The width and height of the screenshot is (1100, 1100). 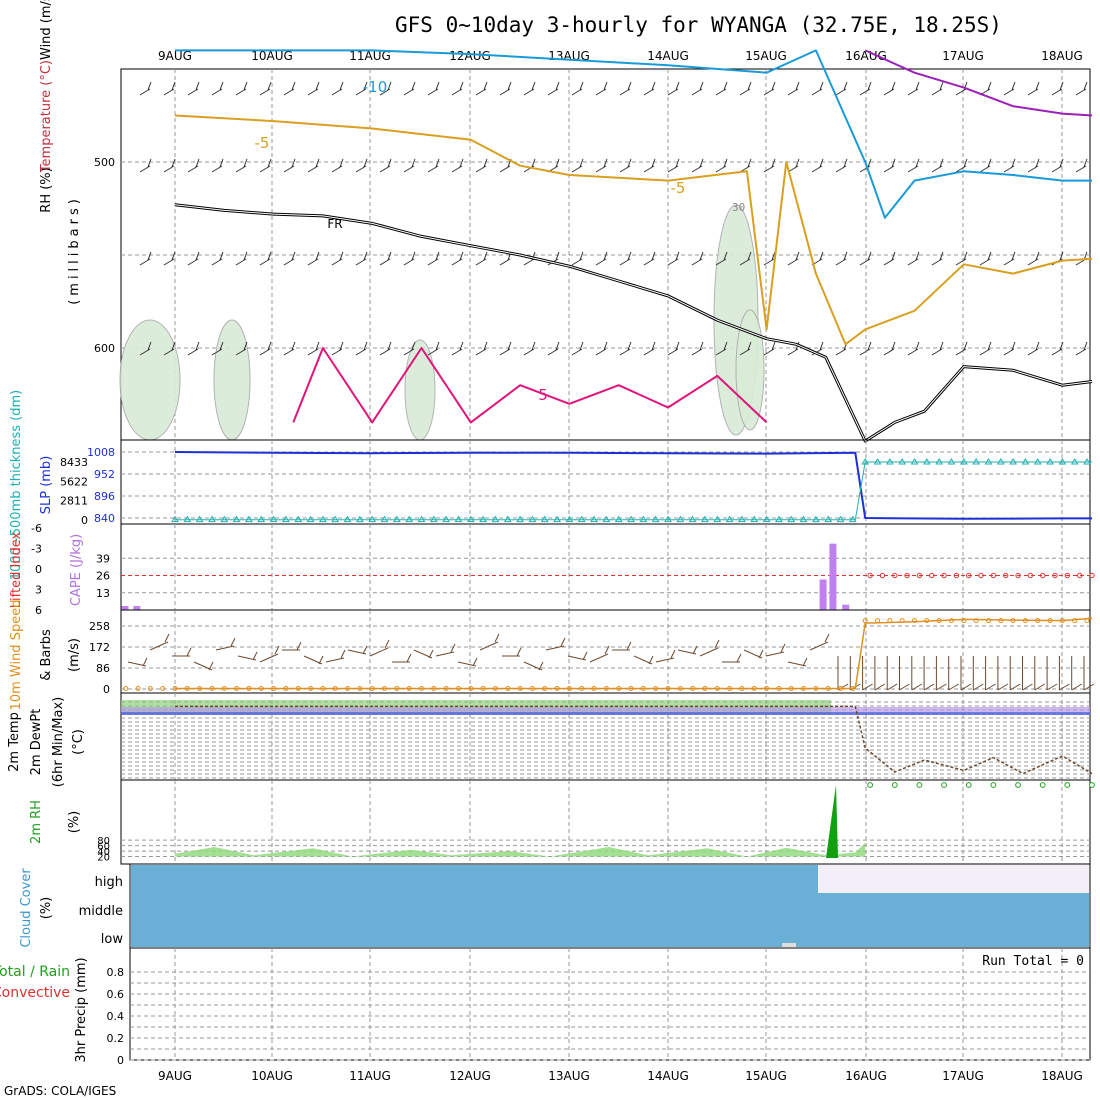 I want to click on upper-ytick: 500, so click(x=104, y=162).